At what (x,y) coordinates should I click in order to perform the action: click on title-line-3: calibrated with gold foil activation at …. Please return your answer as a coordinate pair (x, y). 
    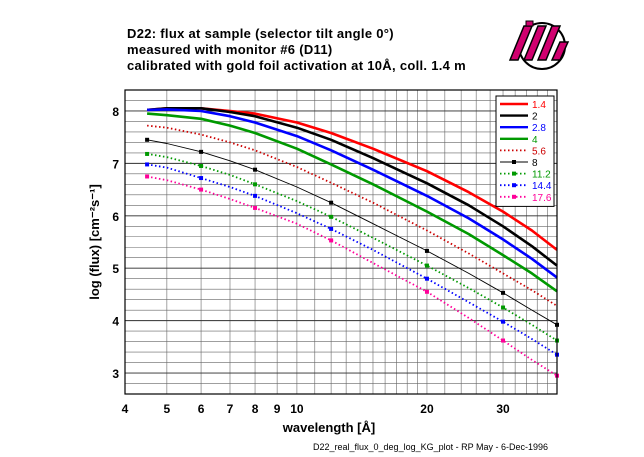
    Looking at the image, I should click on (296, 65).